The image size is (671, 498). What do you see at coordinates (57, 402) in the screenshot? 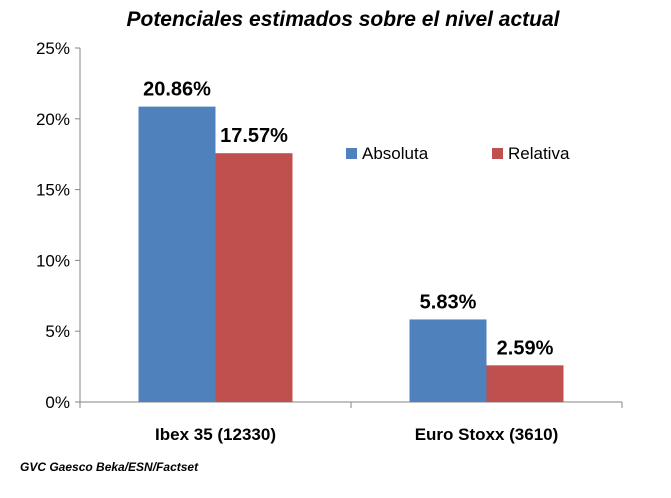
I see `y-tick-label: 0%` at bounding box center [57, 402].